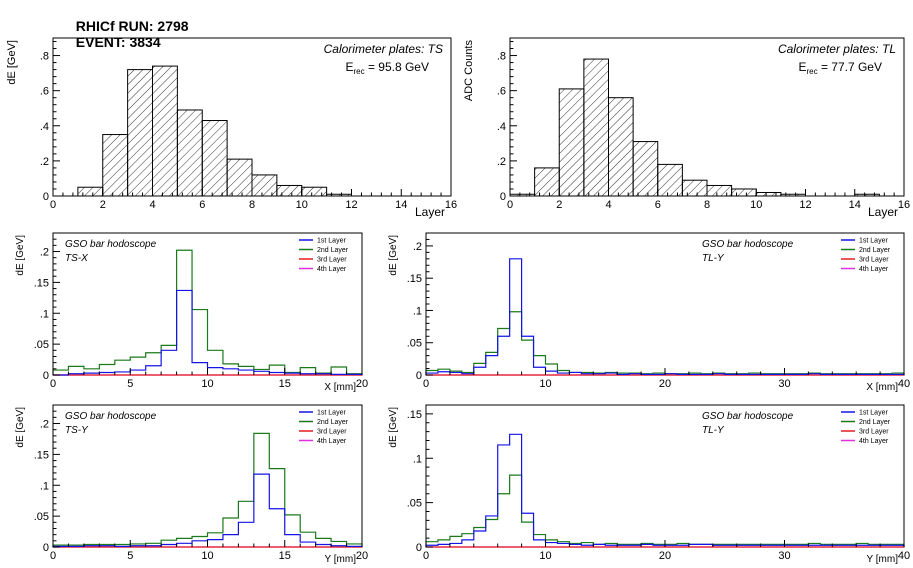  I want to click on plot-annotation: TS-Y, so click(77, 430).